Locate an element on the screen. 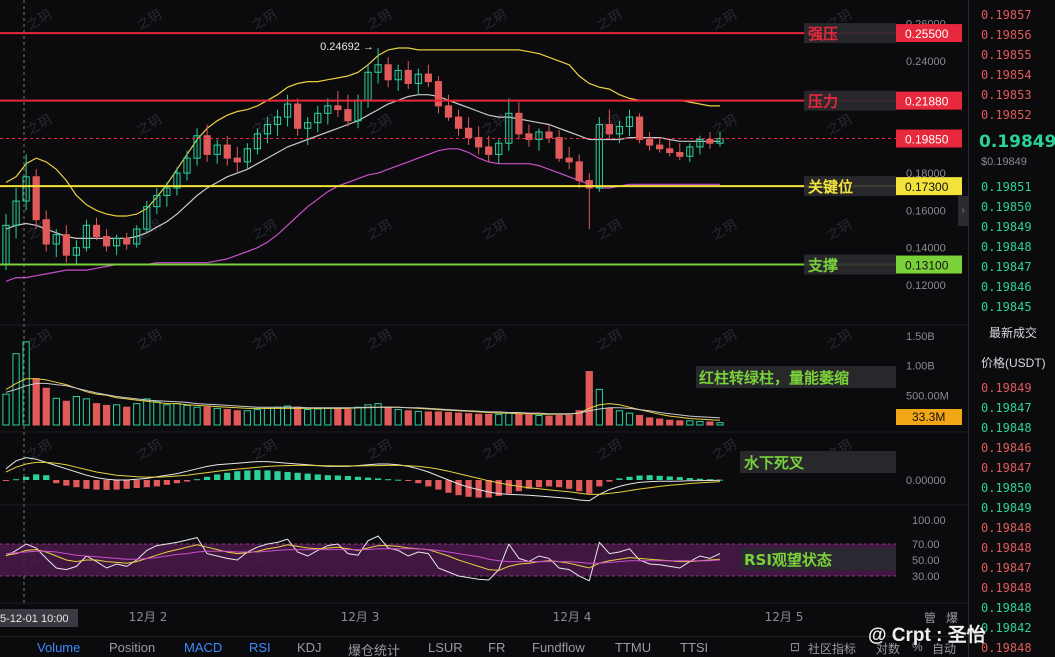 Image resolution: width=1055 pixels, height=657 pixels. corner-label: 爆 is located at coordinates (952, 618).